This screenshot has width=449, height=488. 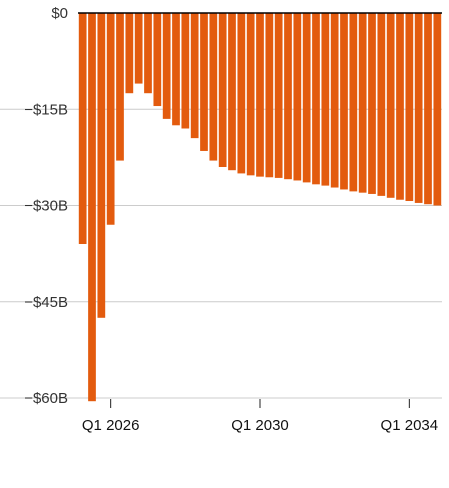 I want to click on x-tick-label: Q1 2030, so click(x=260, y=425).